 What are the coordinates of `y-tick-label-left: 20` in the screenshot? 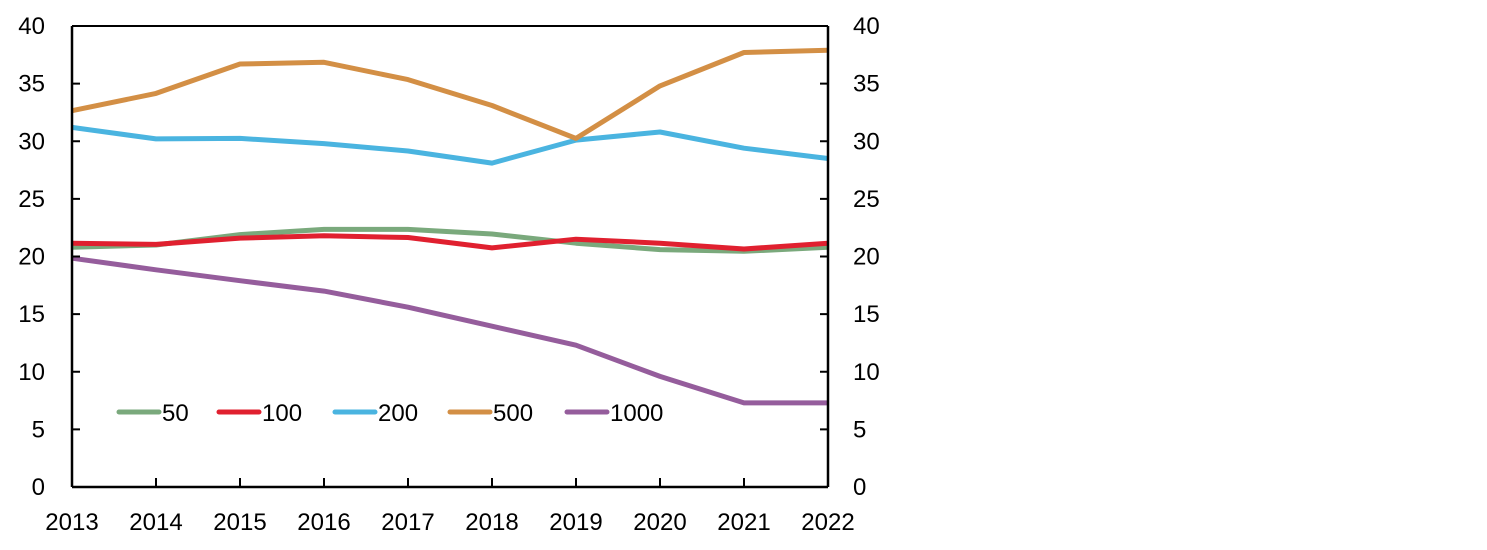 It's located at (31, 257).